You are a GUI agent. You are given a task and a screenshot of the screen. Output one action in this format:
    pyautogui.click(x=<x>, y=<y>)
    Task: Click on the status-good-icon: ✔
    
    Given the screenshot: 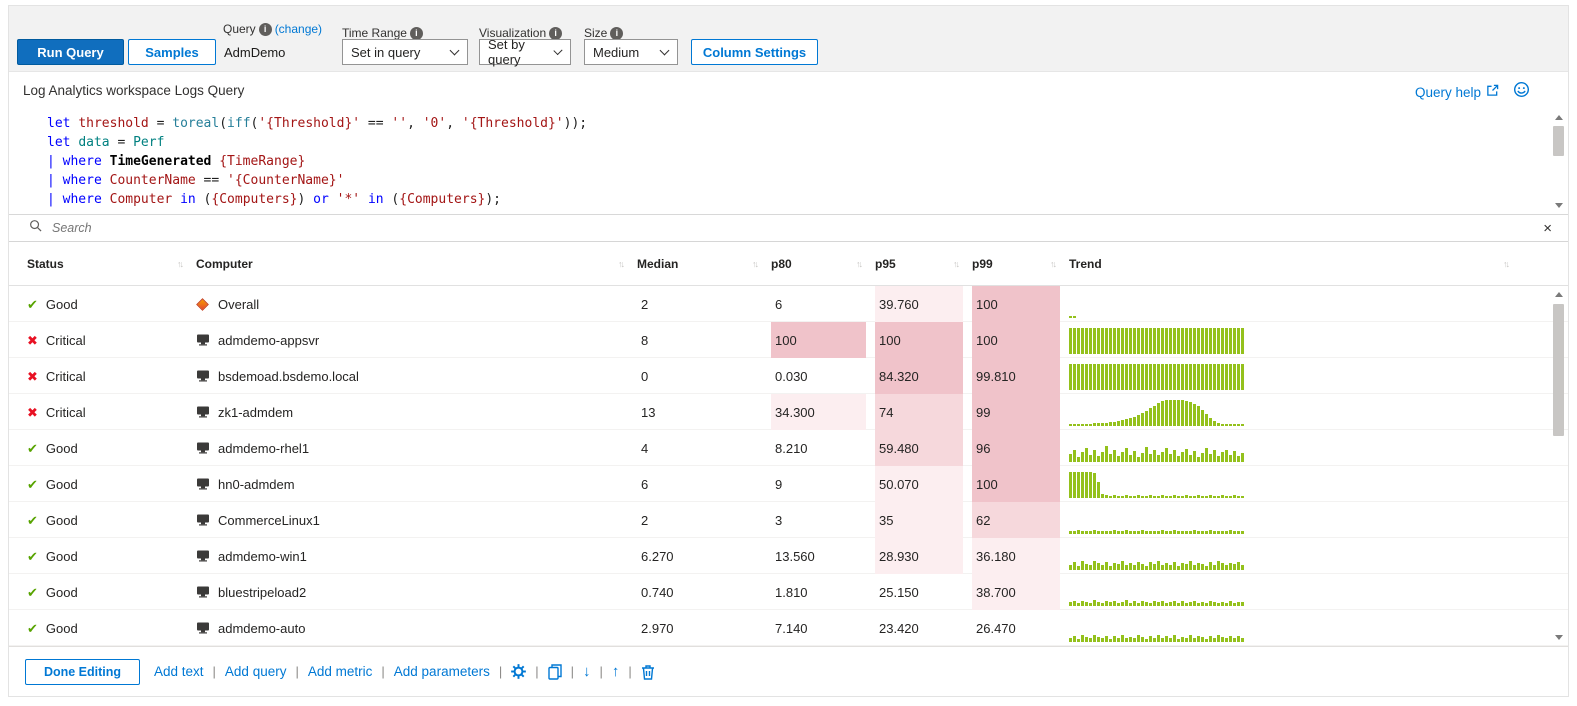 What is the action you would take?
    pyautogui.click(x=32, y=556)
    